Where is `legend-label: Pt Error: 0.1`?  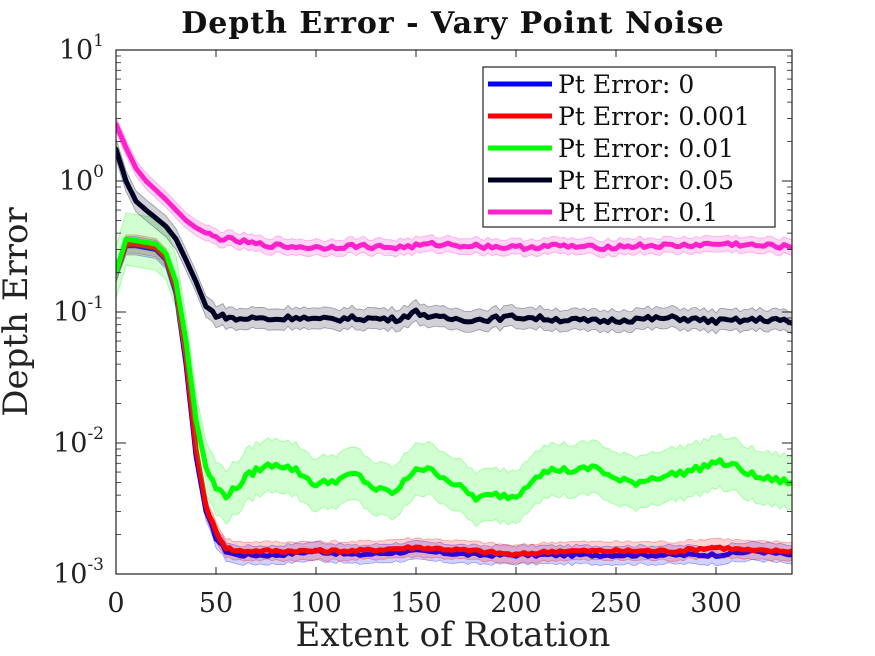 legend-label: Pt Error: 0.1 is located at coordinates (638, 212).